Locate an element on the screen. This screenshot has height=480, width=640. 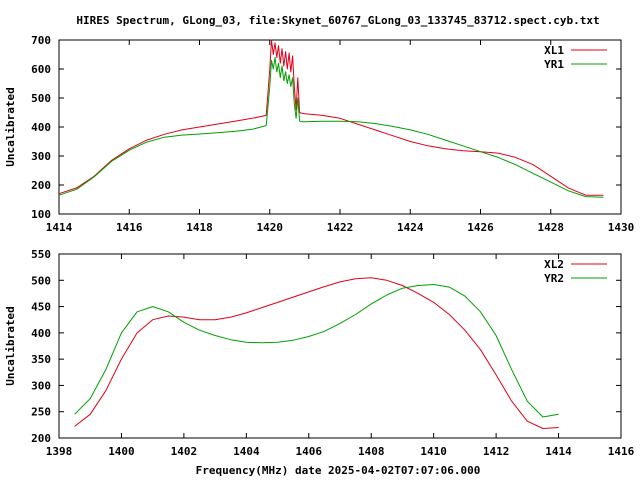
top-y-tick-label: 200 is located at coordinates (41, 185).